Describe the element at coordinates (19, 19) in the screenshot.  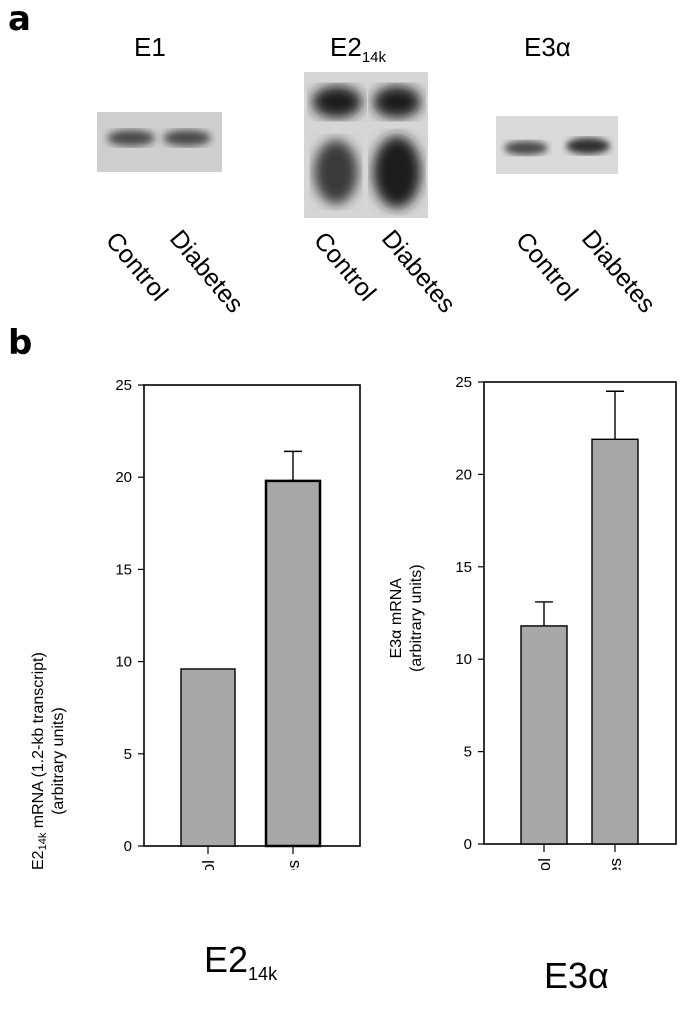
I see `panel-a-label: a` at that location.